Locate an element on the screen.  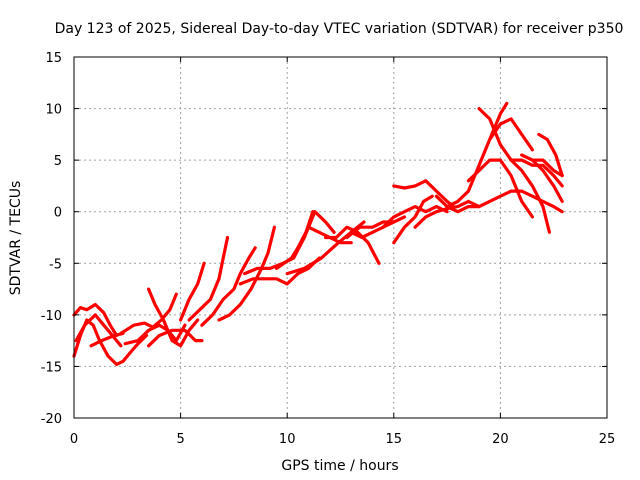
y-tick-label: 5 is located at coordinates (58, 161).